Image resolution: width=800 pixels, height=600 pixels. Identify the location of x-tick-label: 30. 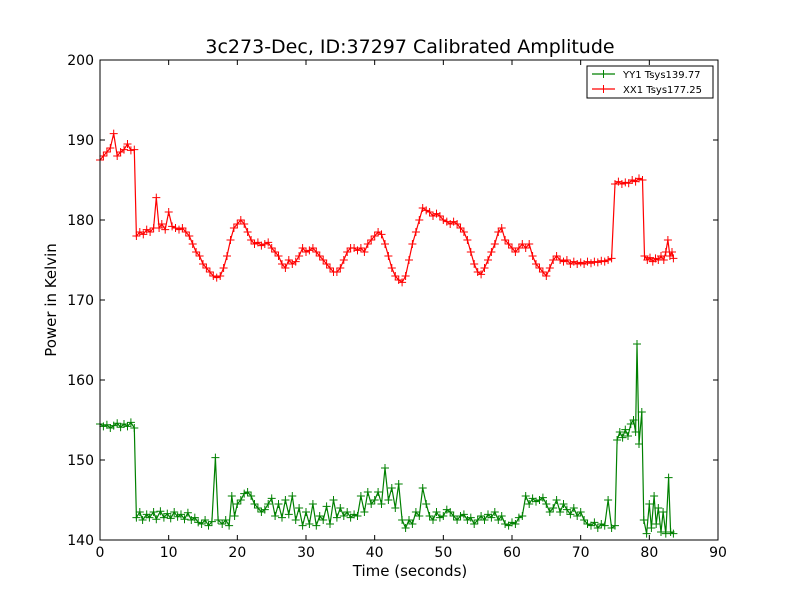
(306, 553).